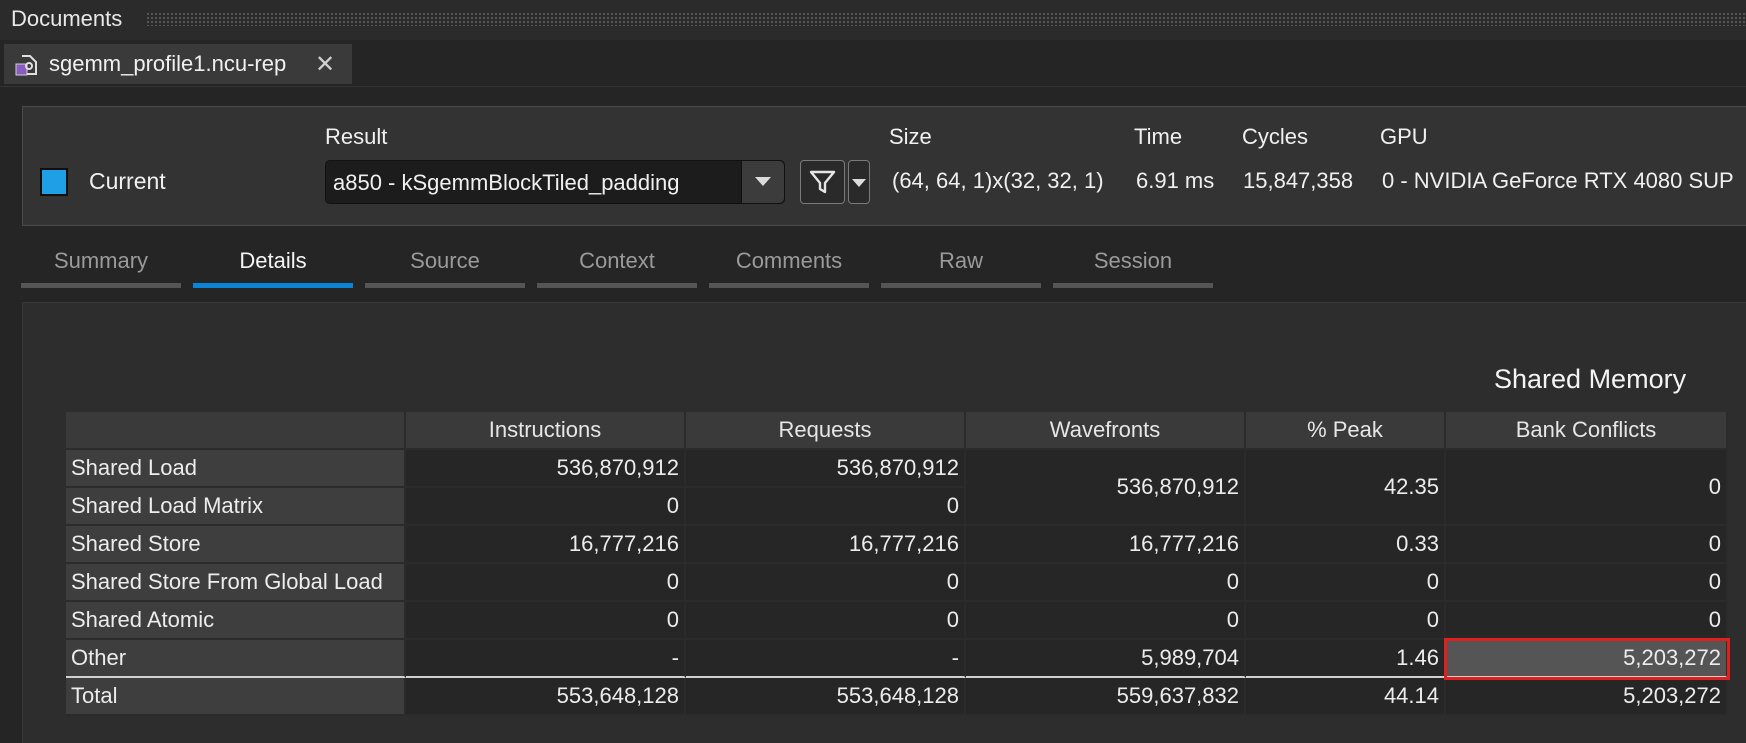 This screenshot has width=1746, height=743. Describe the element at coordinates (26, 65) in the screenshot. I see `report-file-icon` at that location.